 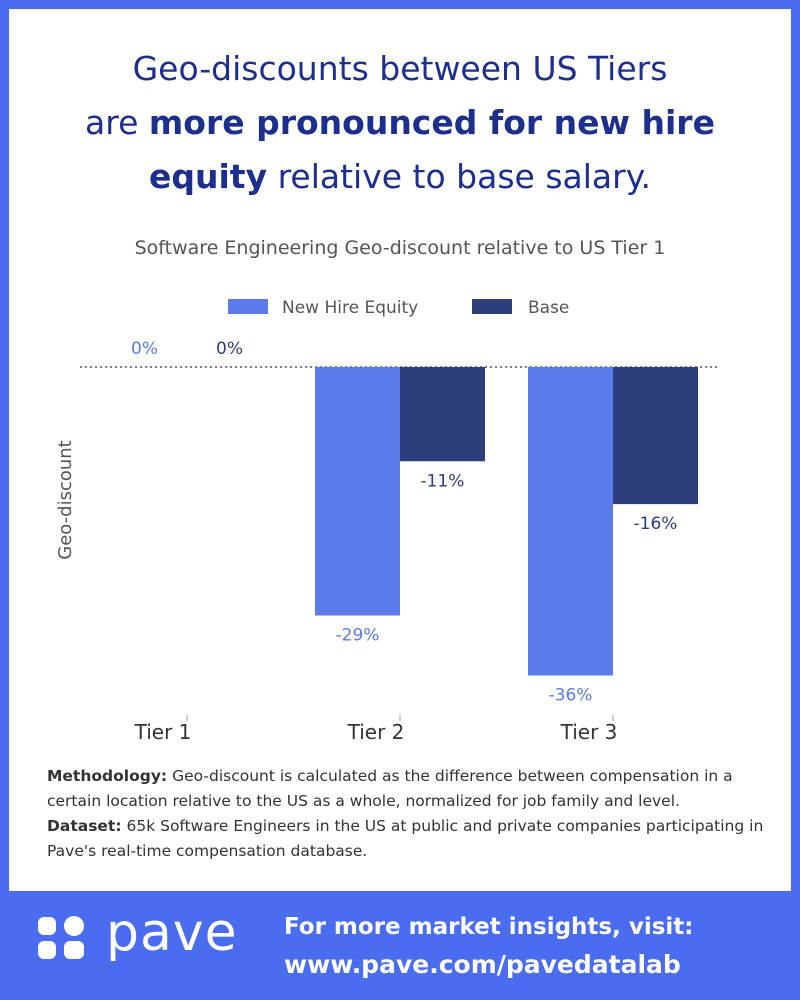 I want to click on headline-line-2: are more pronounced for new hire, so click(x=400, y=123).